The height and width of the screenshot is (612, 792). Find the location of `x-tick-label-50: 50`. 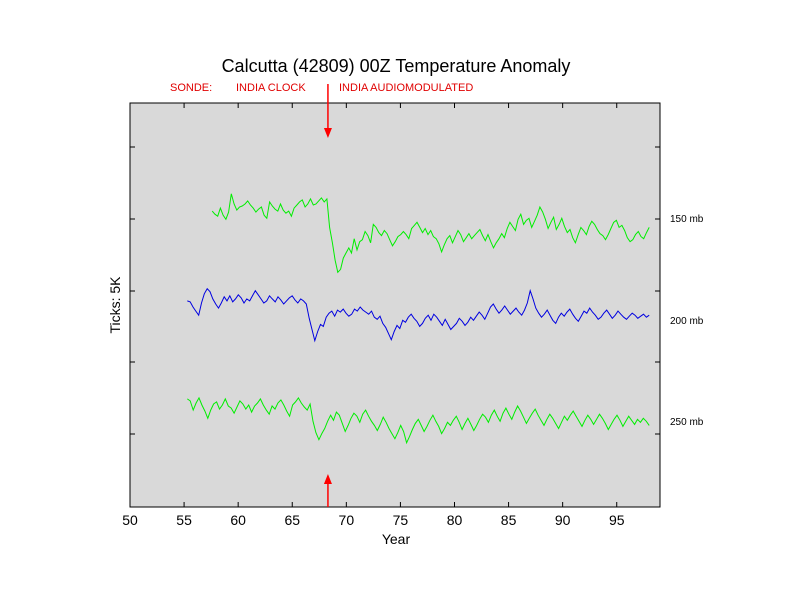

x-tick-label-50: 50 is located at coordinates (130, 520).